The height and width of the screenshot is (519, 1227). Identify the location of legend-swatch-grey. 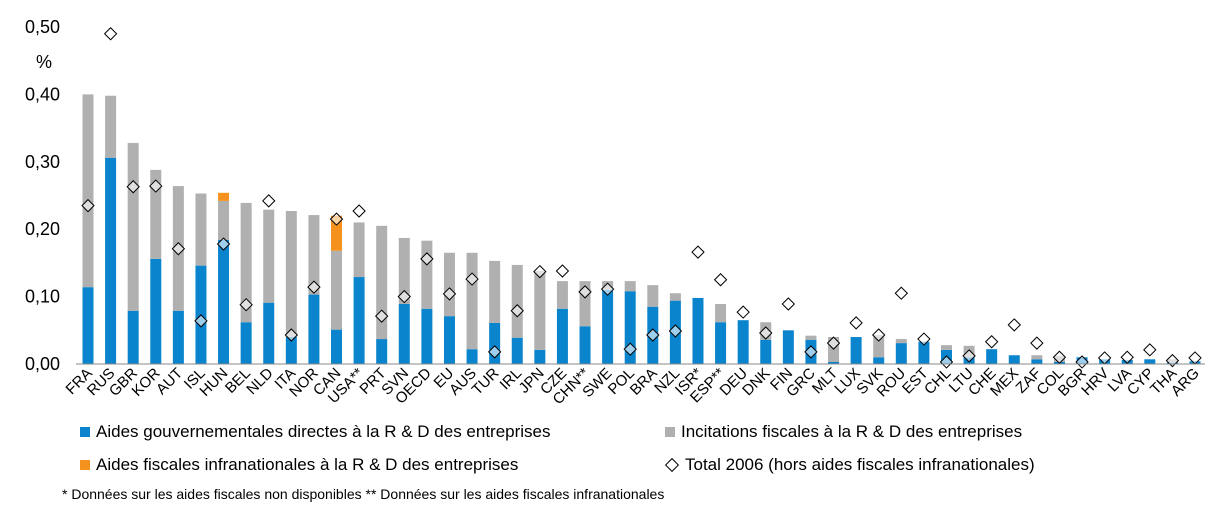
(670, 432).